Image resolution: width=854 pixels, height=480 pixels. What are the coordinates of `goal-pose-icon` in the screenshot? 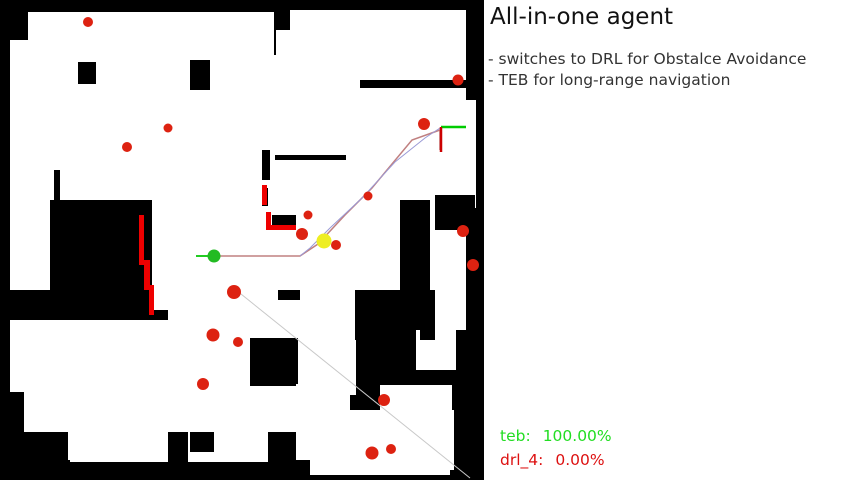 It's located at (452, 138).